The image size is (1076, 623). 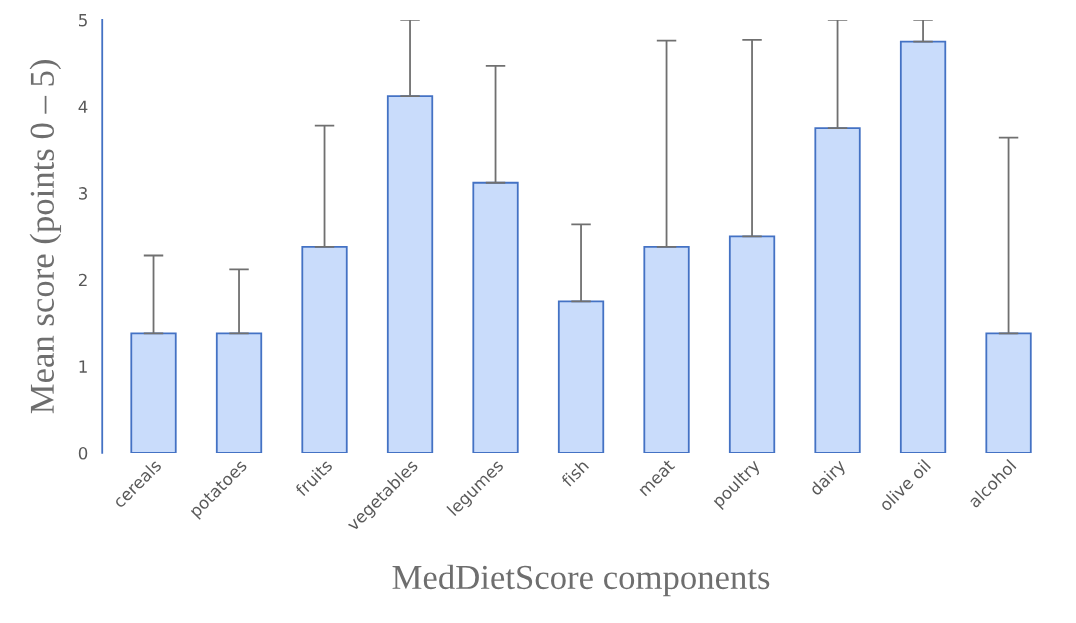 I want to click on y-tick-label: 2, so click(x=82, y=280).